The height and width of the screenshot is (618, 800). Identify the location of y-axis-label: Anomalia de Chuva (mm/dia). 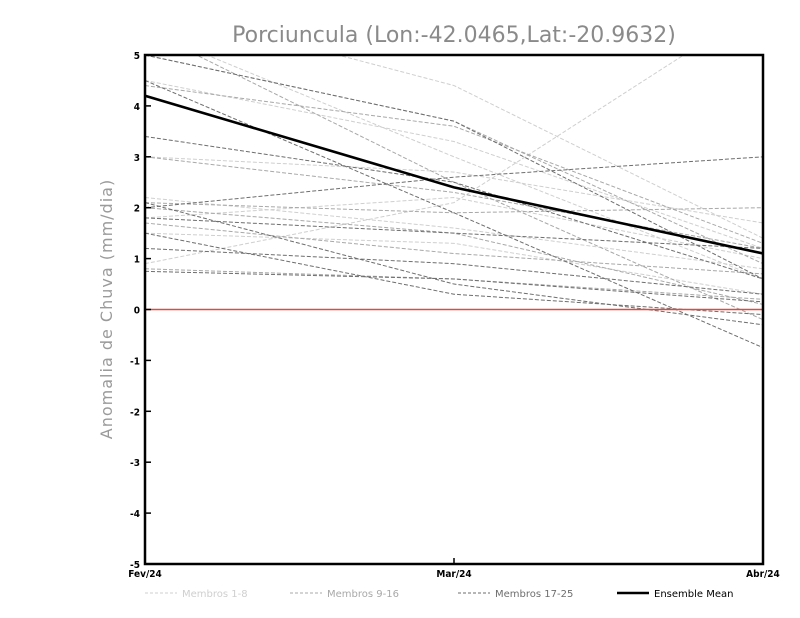
(106, 309).